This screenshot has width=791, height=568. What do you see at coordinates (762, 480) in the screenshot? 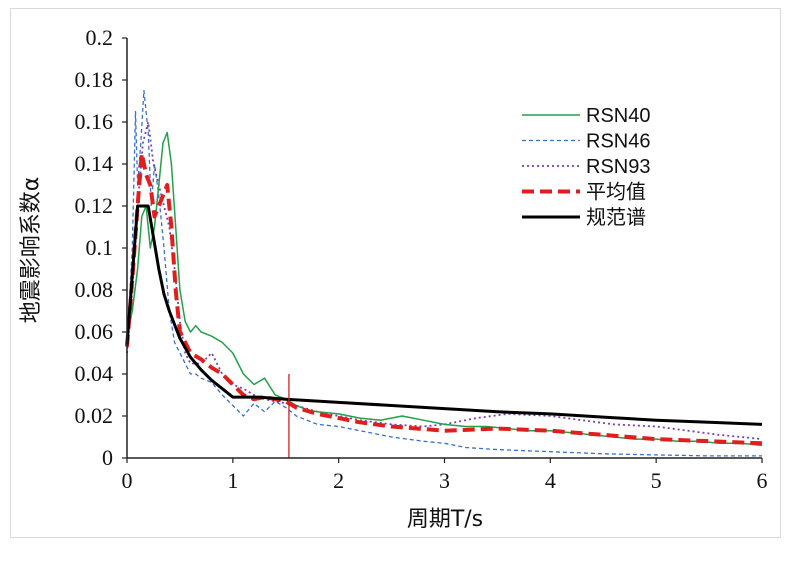
I see `x-tick-label: 6` at bounding box center [762, 480].